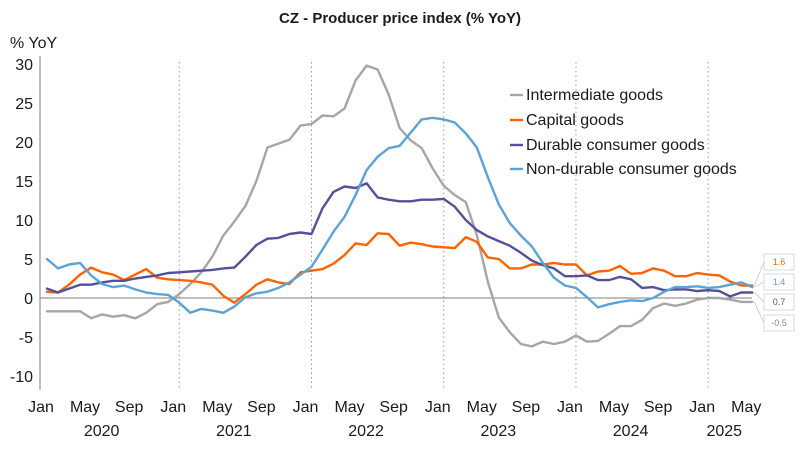  Describe the element at coordinates (28, 299) in the screenshot. I see `y-tick-label: 0` at that location.